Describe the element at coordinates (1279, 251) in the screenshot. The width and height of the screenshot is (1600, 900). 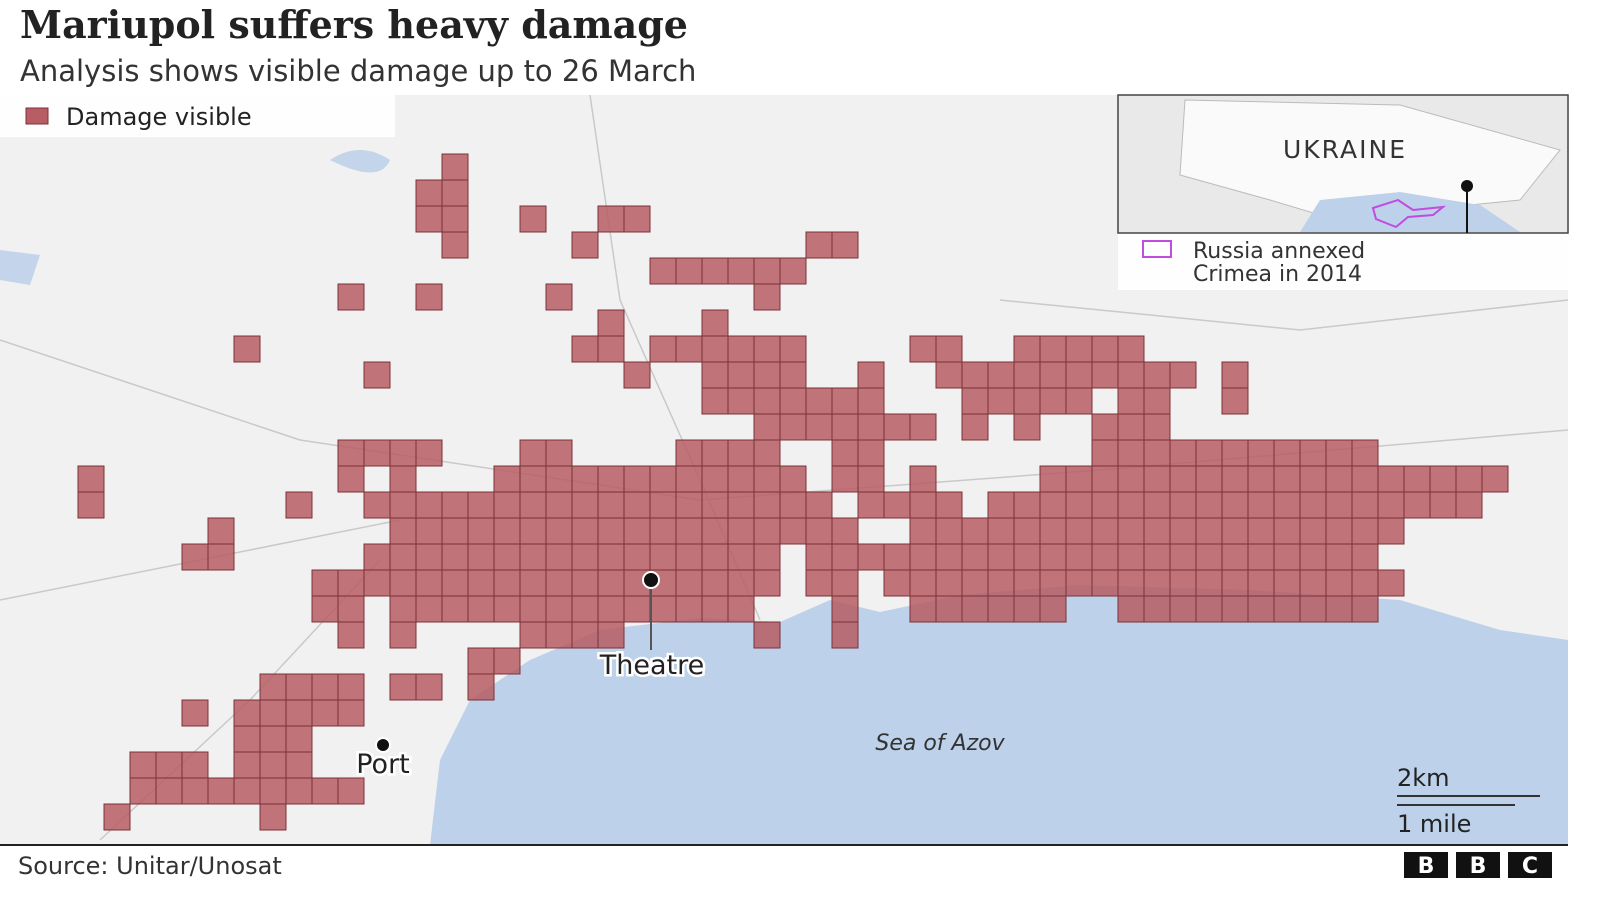
I see `inset-legend-line: Russia annexed` at that location.